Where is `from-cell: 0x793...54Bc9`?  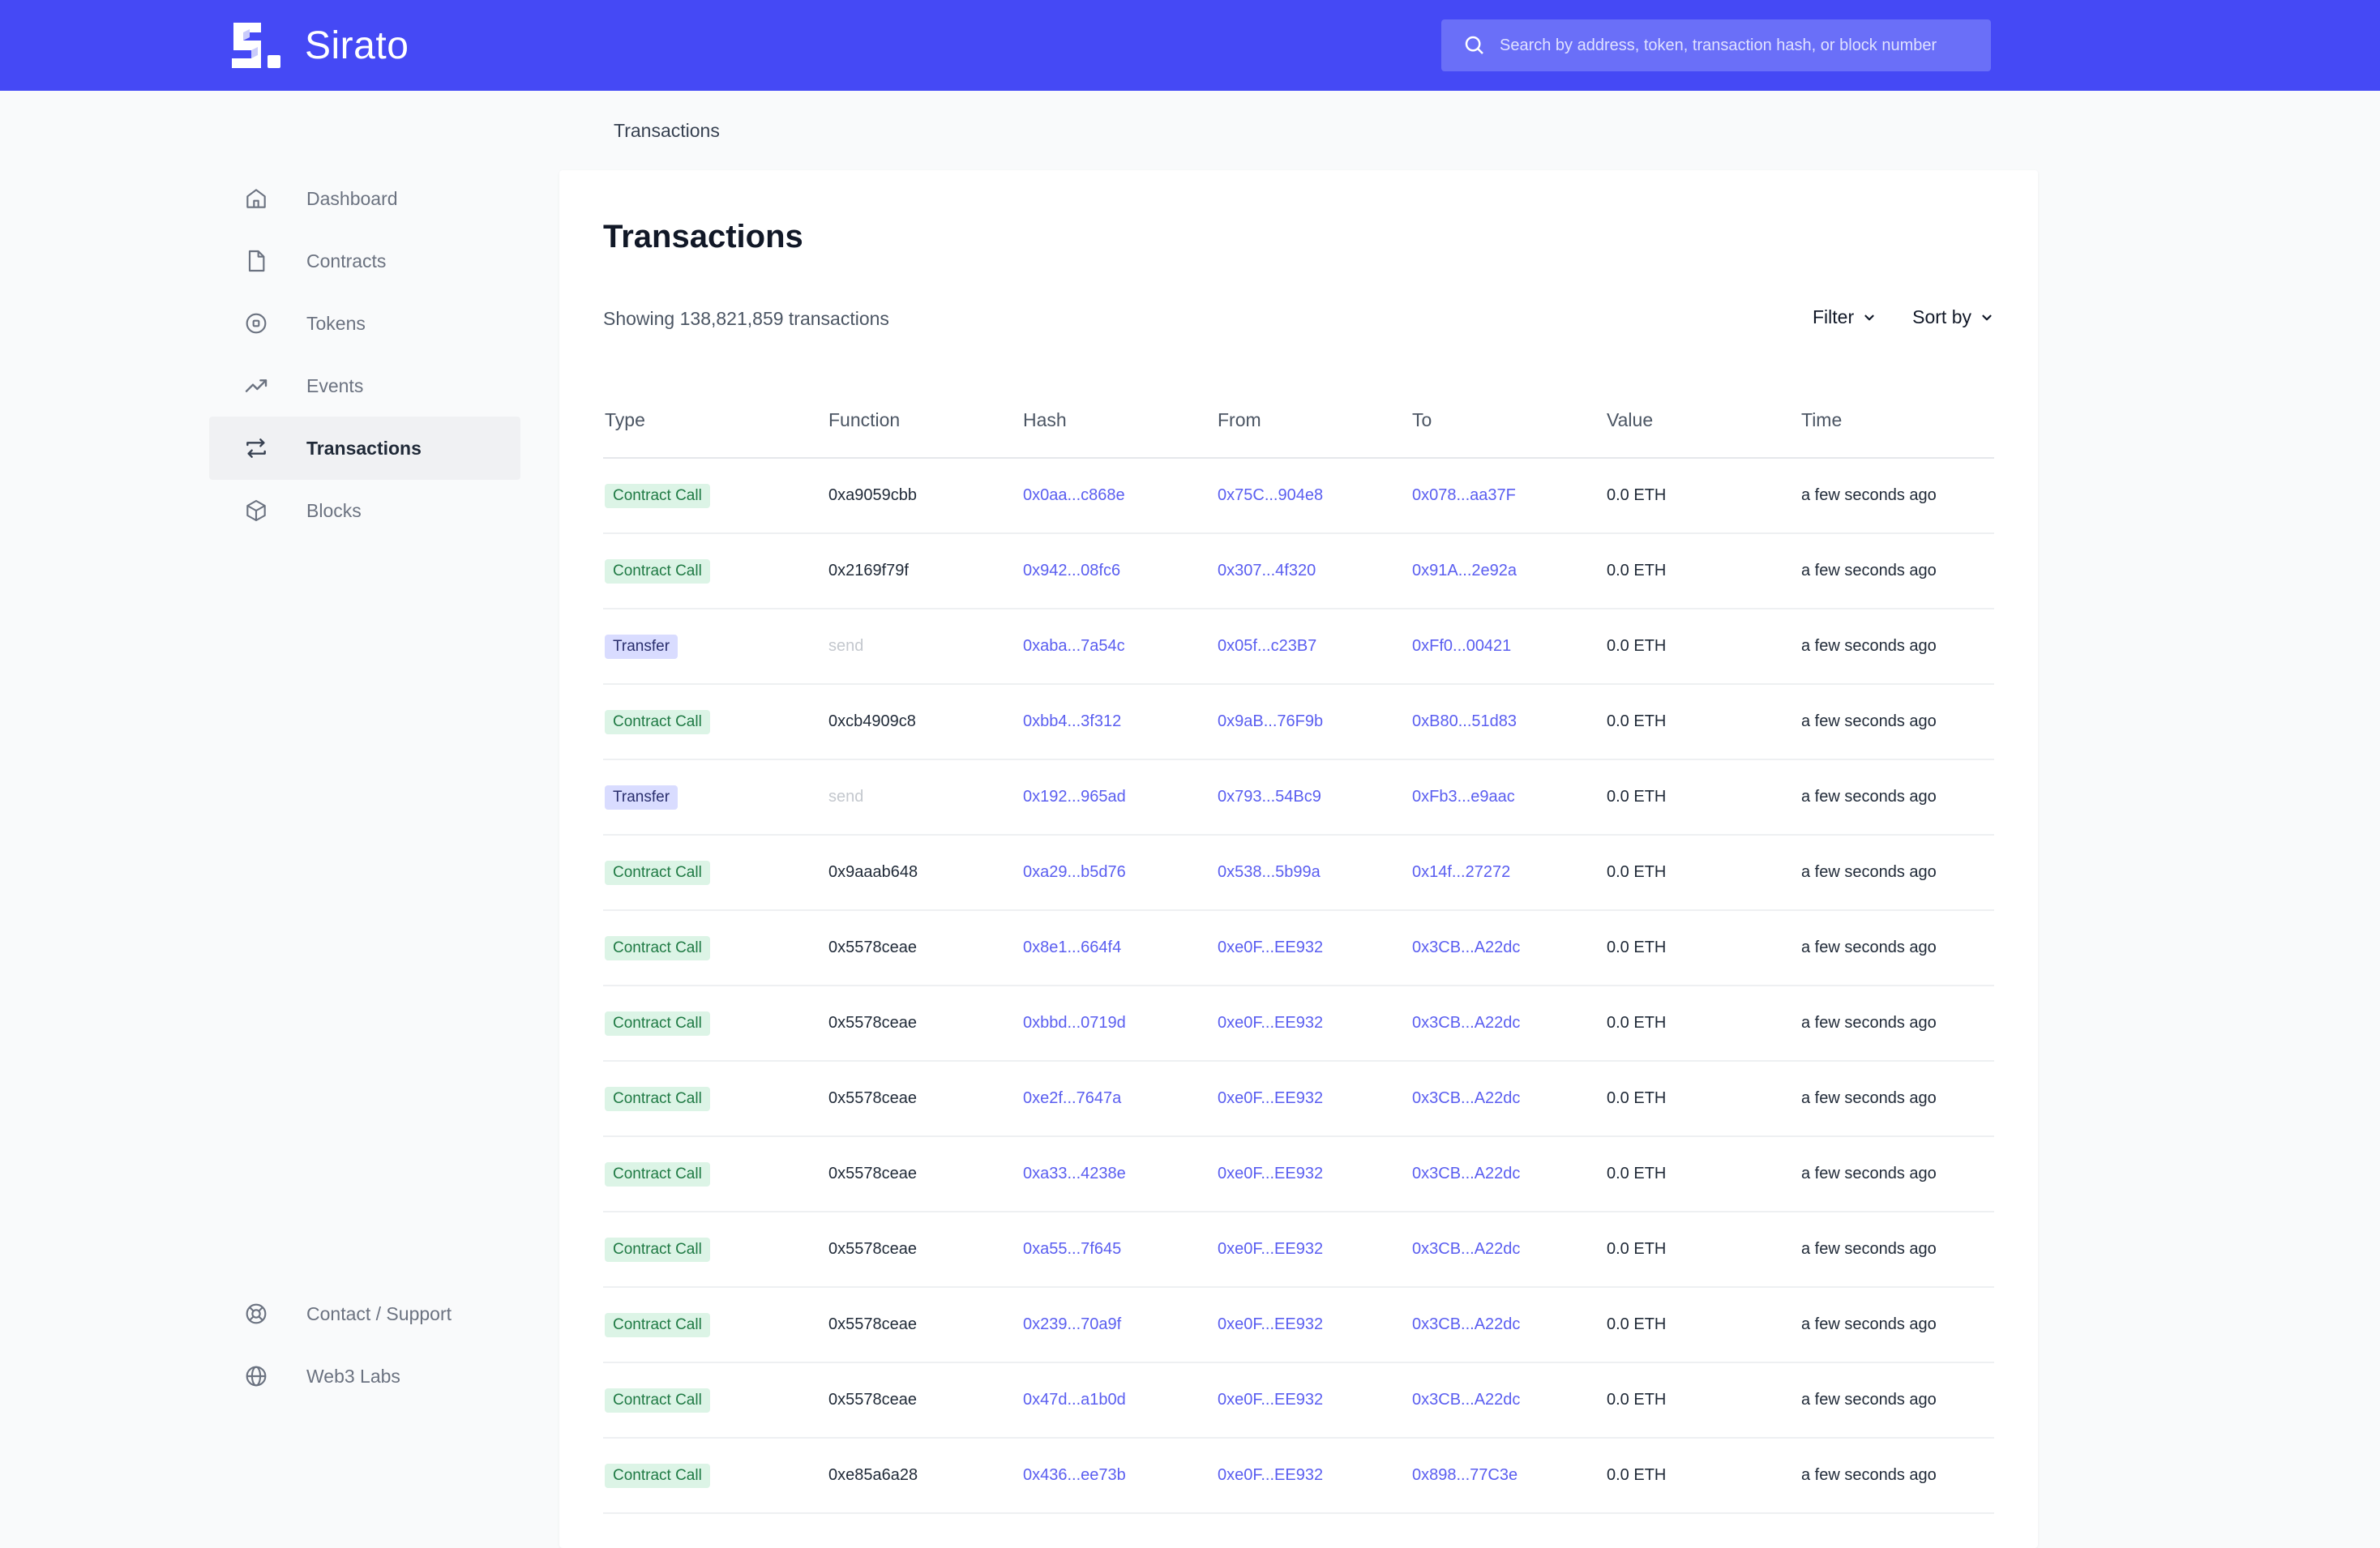
from-cell: 0x793...54Bc9 is located at coordinates (1313, 797).